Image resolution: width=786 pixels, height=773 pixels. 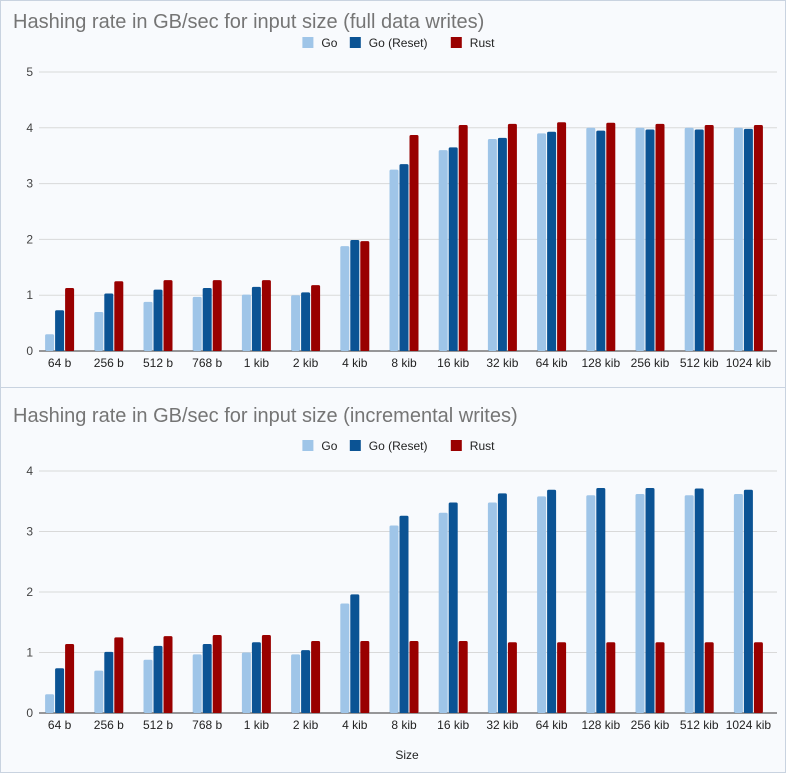 I want to click on y-tick-label: 5, so click(x=29, y=72).